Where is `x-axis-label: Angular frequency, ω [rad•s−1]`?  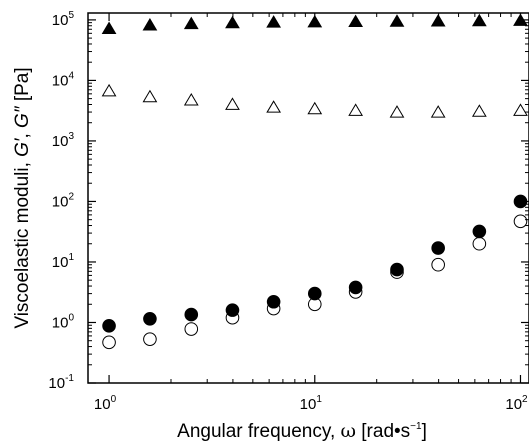
x-axis-label: Angular frequency, ω [rad•s−1] is located at coordinates (302, 431).